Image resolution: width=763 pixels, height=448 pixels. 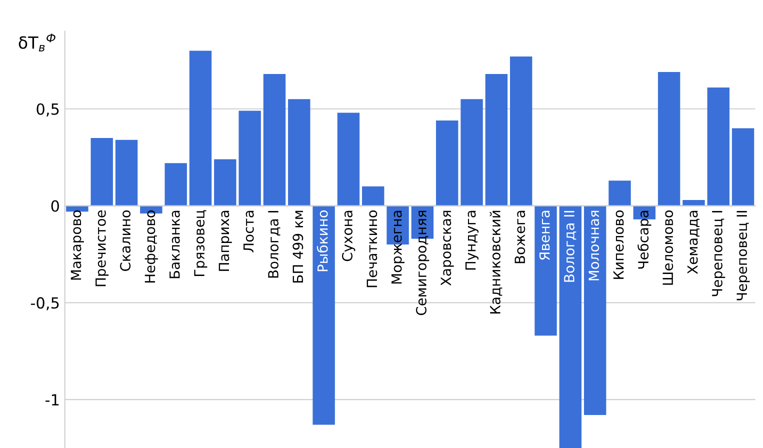 I want to click on x-tick-label: Нефедово, so click(x=151, y=246).